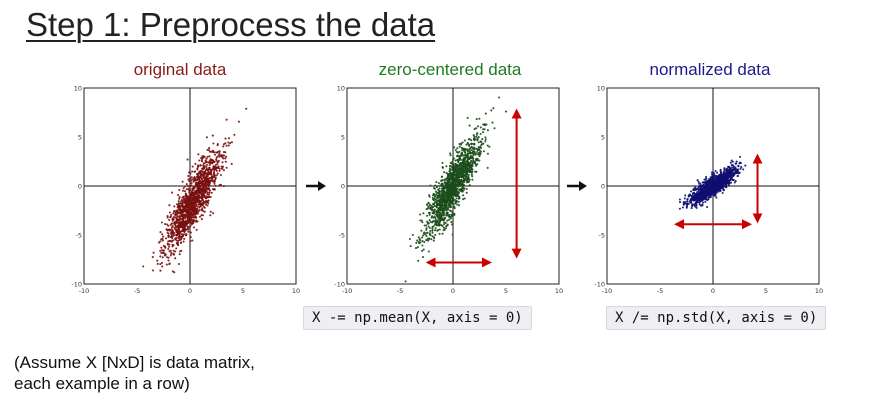 This screenshot has width=883, height=407. I want to click on y-tick-label: 5, so click(343, 138).